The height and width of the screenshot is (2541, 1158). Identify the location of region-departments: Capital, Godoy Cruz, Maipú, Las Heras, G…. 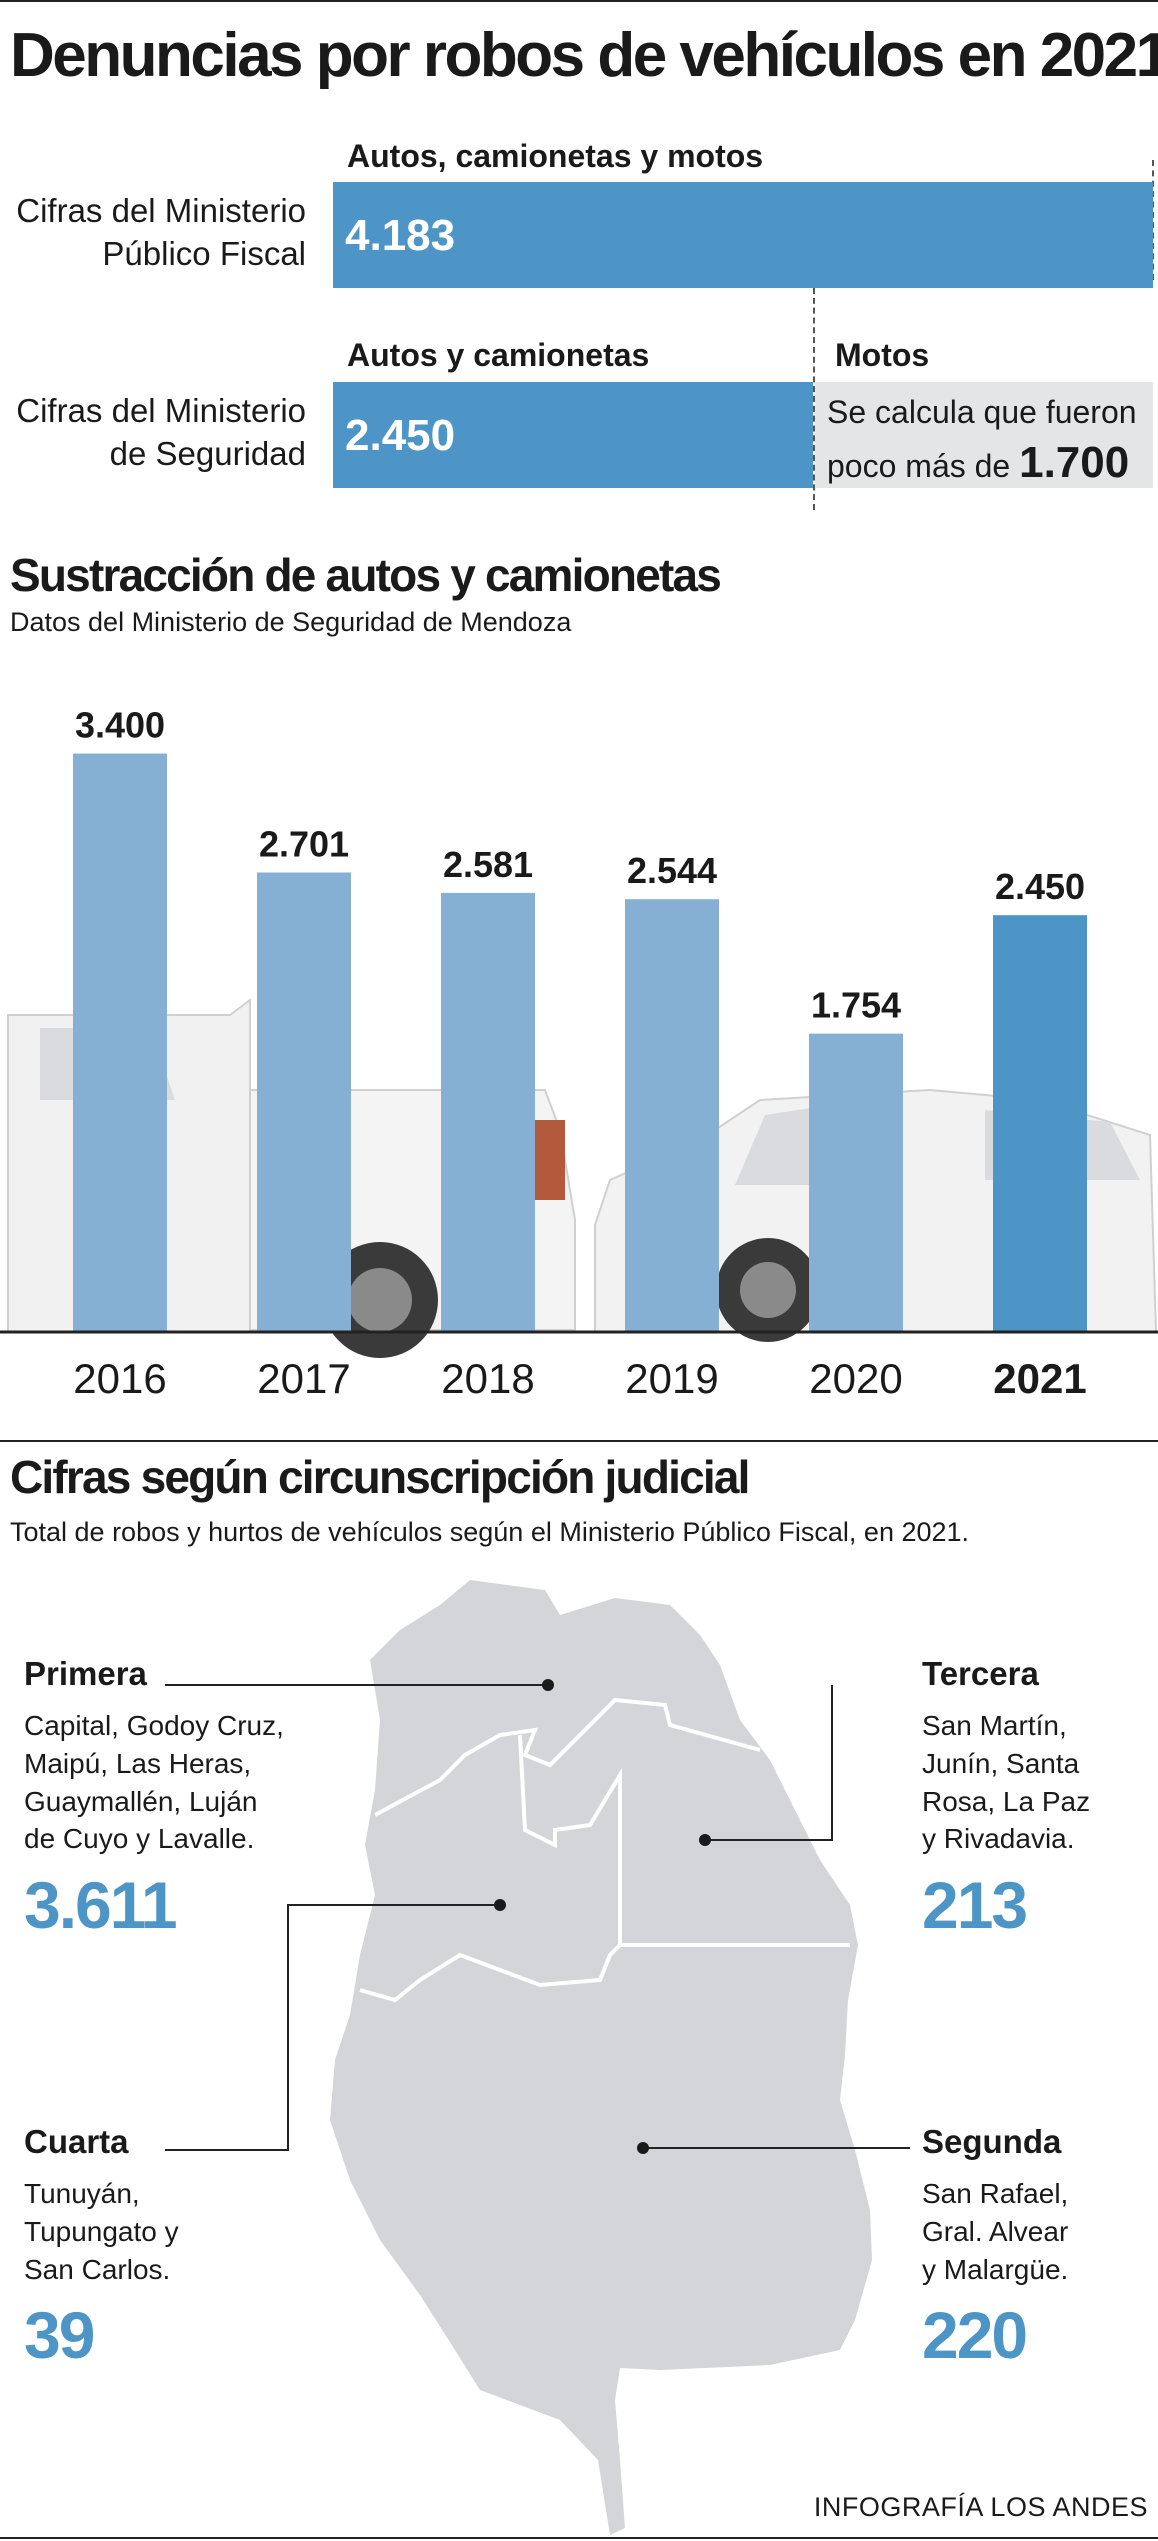
(154, 1782).